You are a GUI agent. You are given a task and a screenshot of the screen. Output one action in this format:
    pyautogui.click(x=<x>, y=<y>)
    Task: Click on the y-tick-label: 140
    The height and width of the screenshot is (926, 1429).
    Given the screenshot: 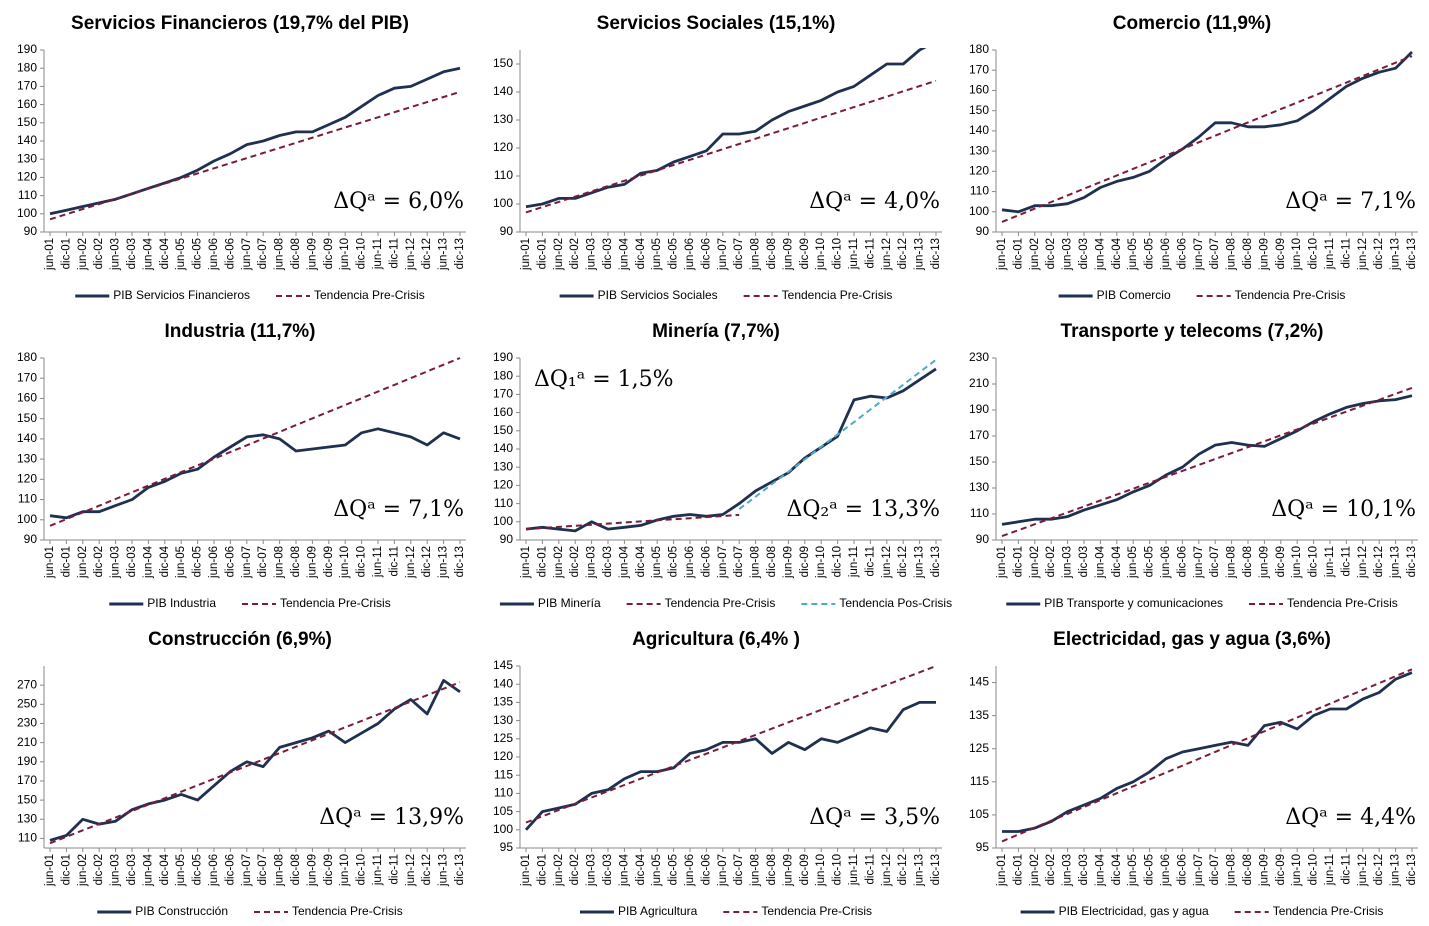 What is the action you would take?
    pyautogui.click(x=503, y=448)
    